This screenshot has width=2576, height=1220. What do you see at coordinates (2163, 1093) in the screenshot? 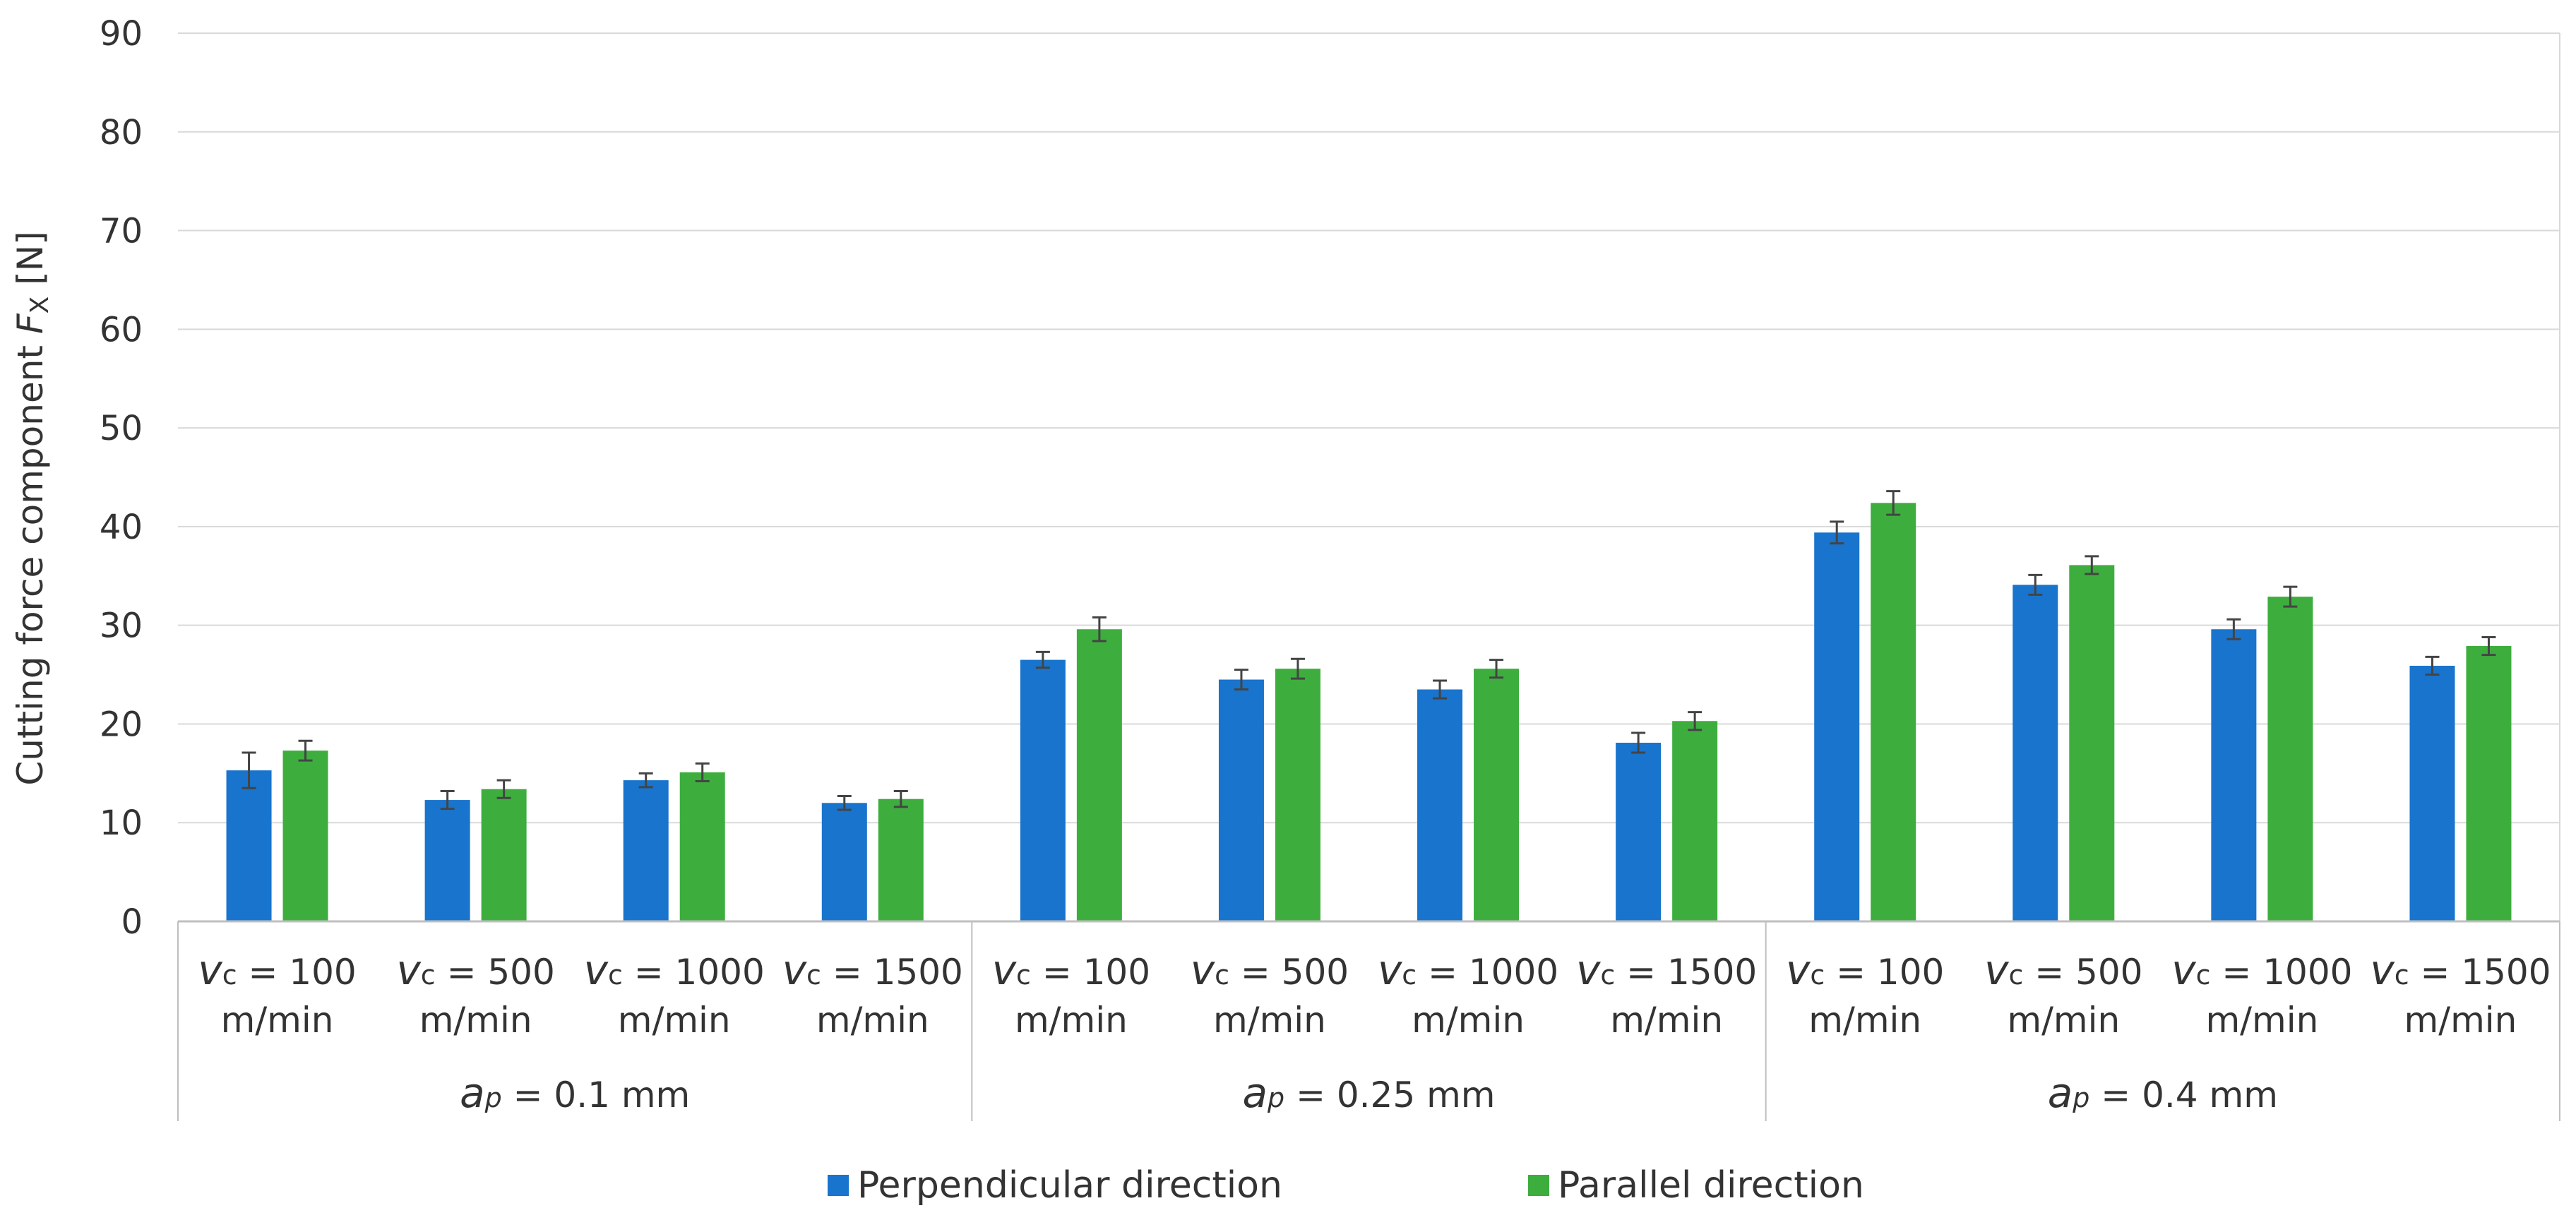
I see `group-label: ap = 0.4 mm` at bounding box center [2163, 1093].